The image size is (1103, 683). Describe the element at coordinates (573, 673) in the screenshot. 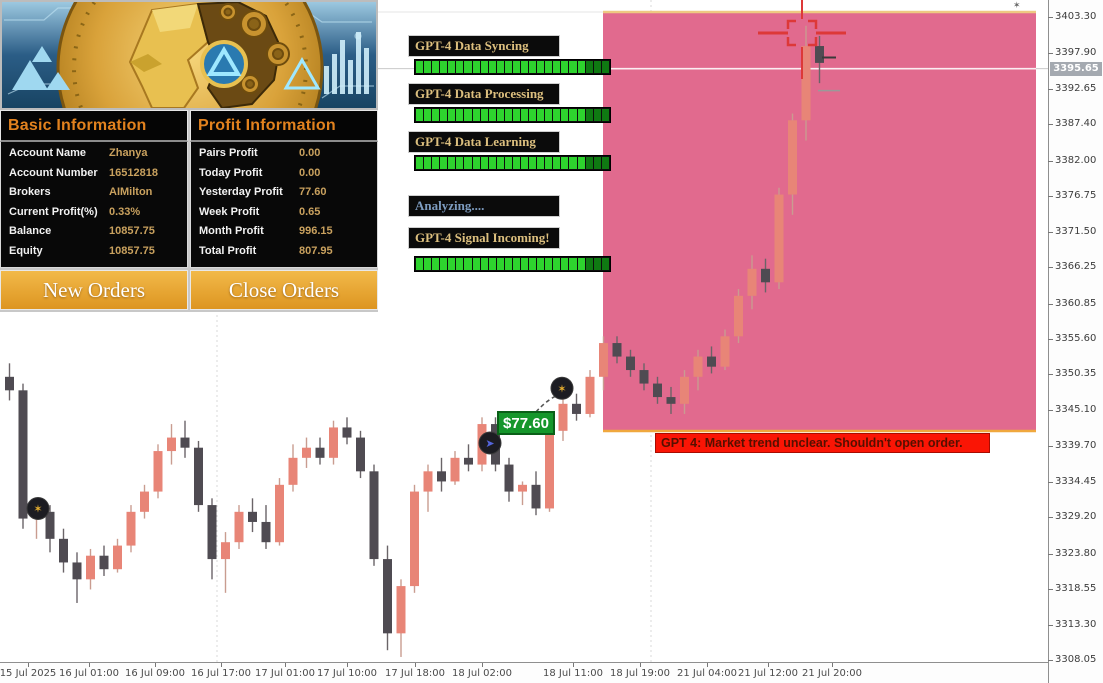

I see `time-tick-label: 18 Jul 11:00` at that location.